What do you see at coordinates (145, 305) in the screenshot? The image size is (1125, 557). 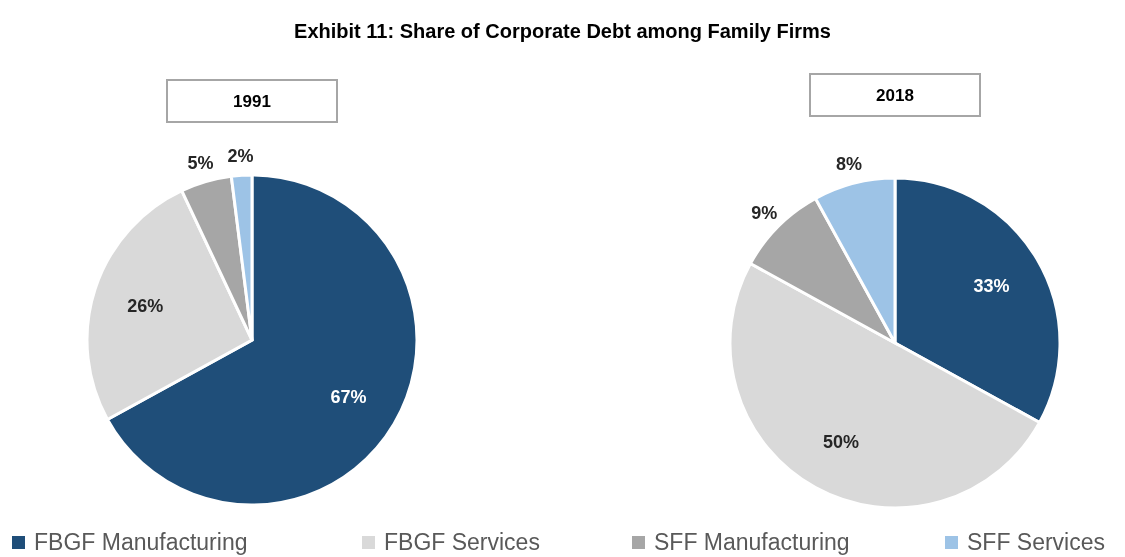 I see `data-label: 26%` at bounding box center [145, 305].